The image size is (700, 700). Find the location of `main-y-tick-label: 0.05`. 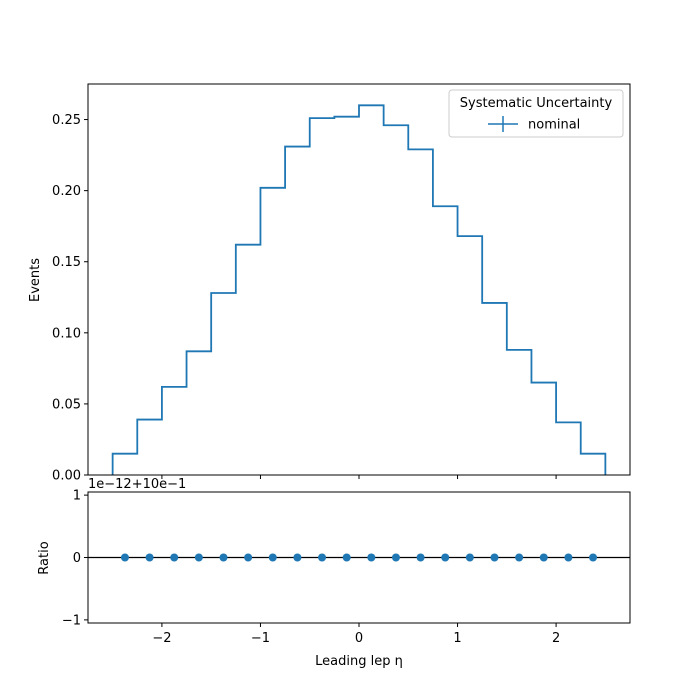

main-y-tick-label: 0.05 is located at coordinates (66, 404).